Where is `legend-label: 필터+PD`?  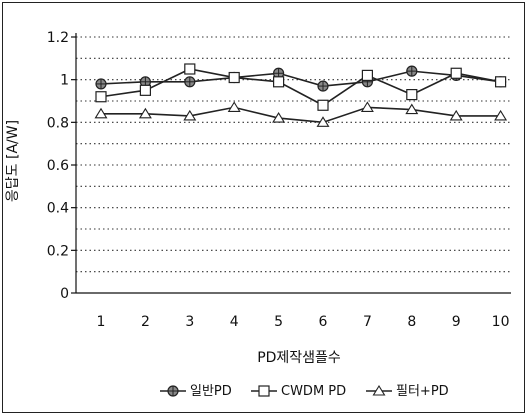
legend-label: 필터+PD is located at coordinates (422, 391).